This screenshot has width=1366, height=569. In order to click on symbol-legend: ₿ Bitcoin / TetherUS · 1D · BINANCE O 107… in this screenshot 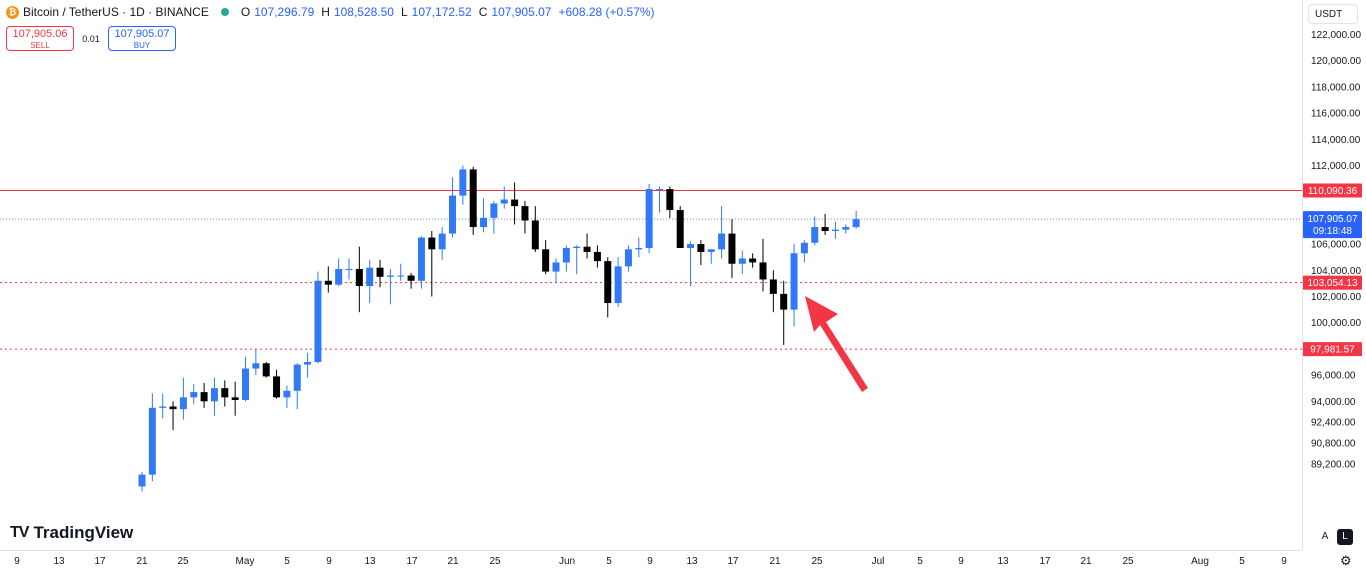, I will do `click(332, 12)`.